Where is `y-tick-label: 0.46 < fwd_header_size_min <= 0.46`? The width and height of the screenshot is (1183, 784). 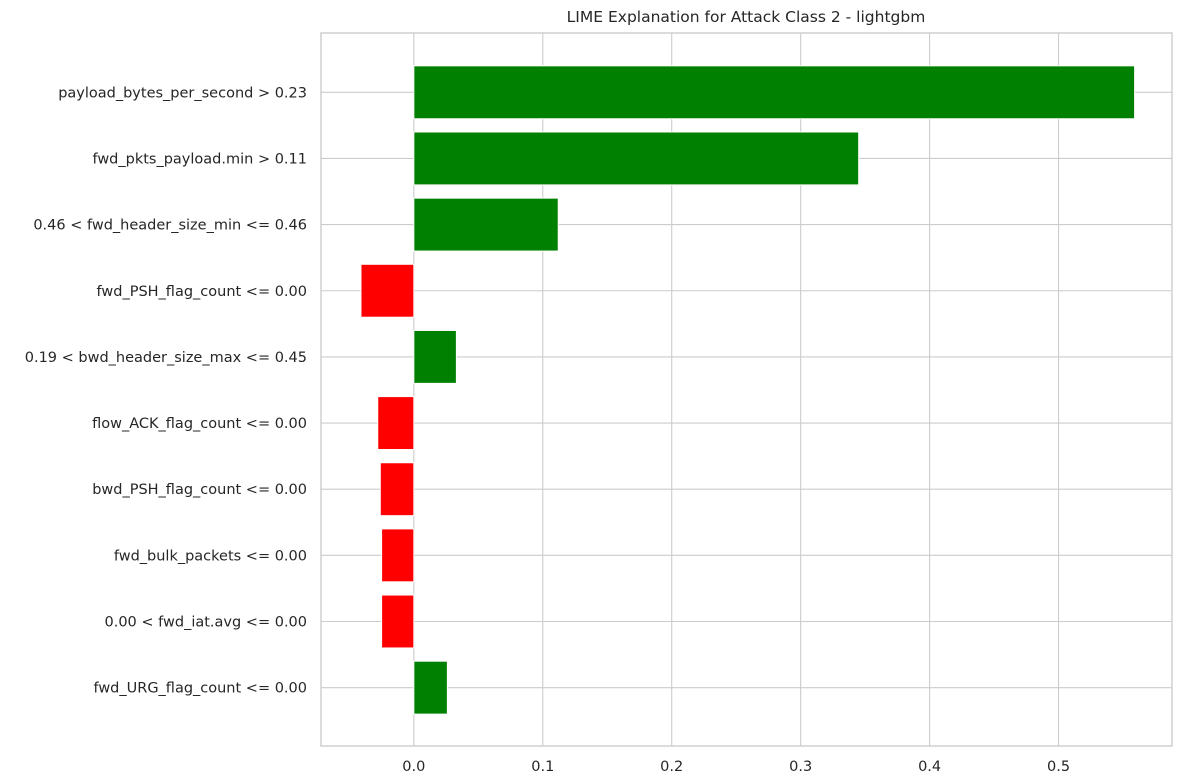 y-tick-label: 0.46 < fwd_header_size_min <= 0.46 is located at coordinates (170, 226).